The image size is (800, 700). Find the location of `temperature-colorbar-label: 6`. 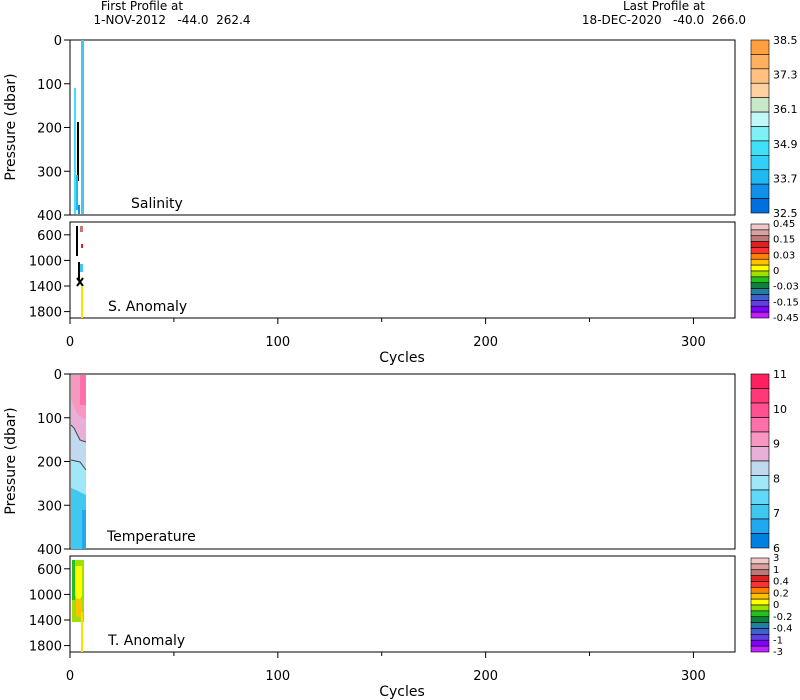

temperature-colorbar-label: 6 is located at coordinates (776, 548).